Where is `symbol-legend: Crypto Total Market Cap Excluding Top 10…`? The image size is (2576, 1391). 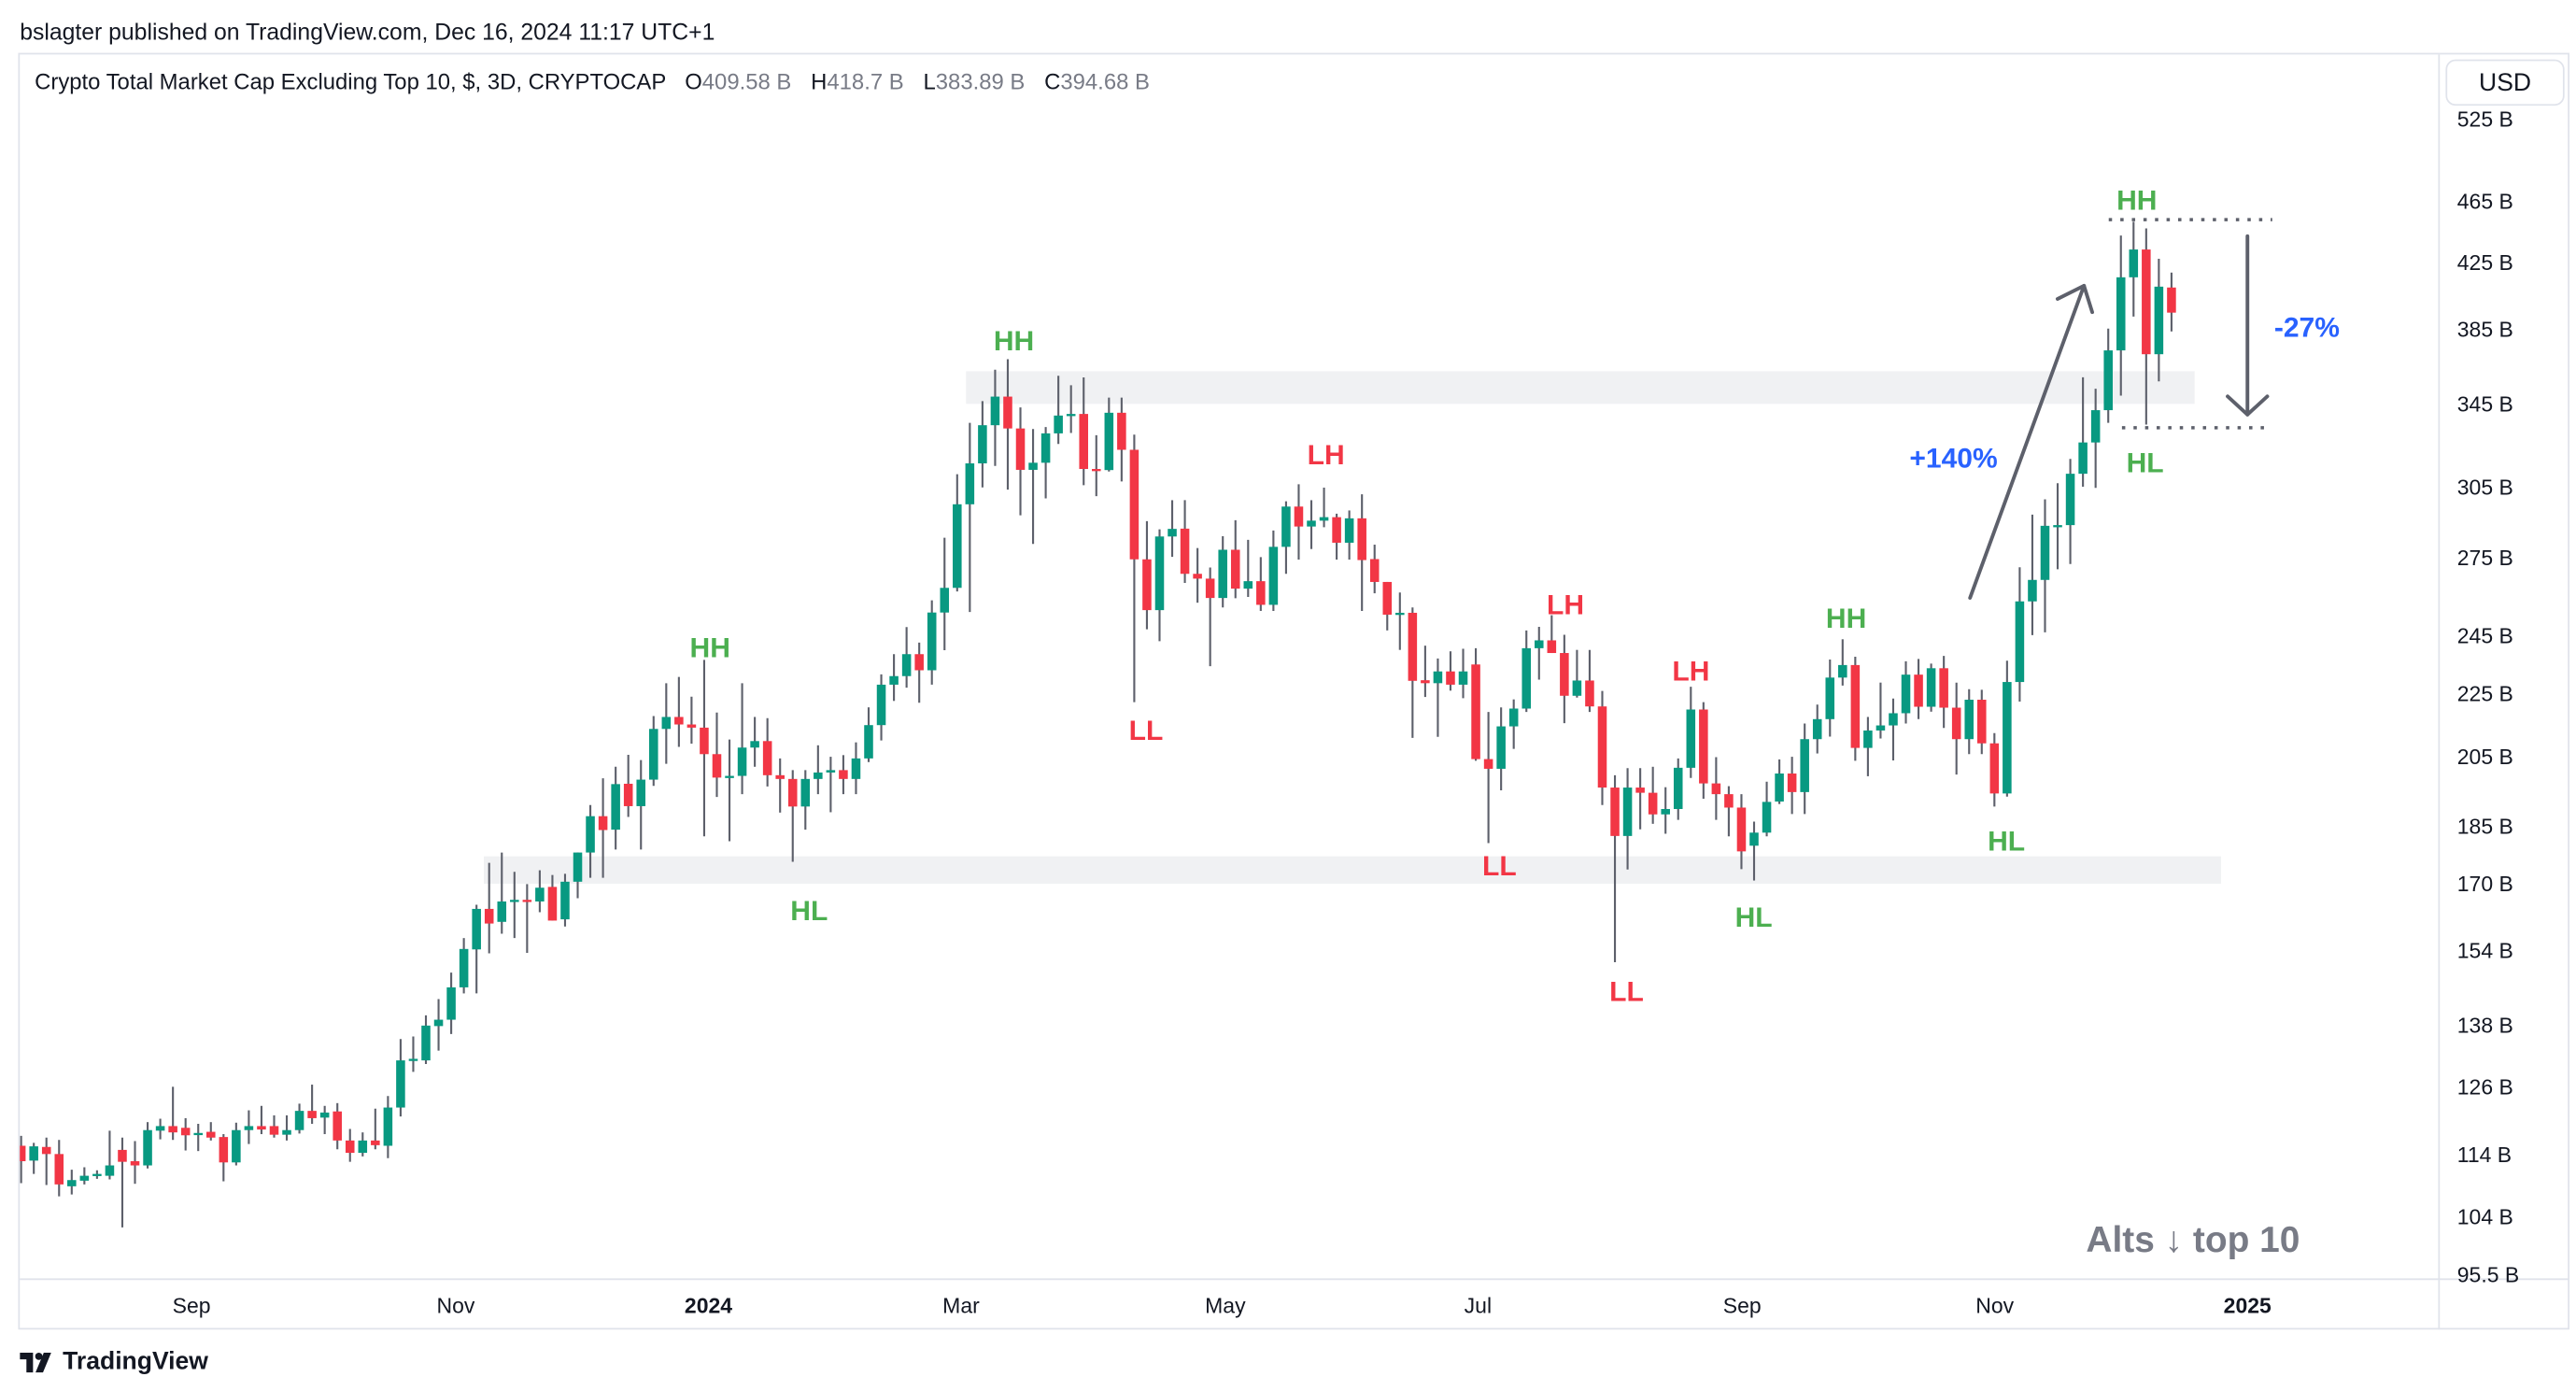 symbol-legend: Crypto Total Market Cap Excluding Top 10… is located at coordinates (599, 81).